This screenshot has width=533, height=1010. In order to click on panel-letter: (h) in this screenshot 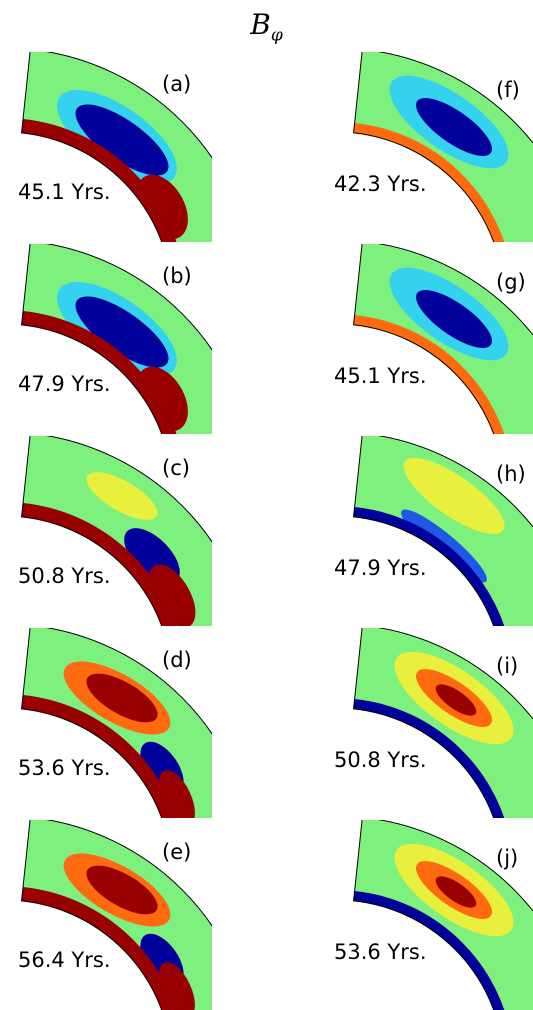, I will do `click(511, 474)`.